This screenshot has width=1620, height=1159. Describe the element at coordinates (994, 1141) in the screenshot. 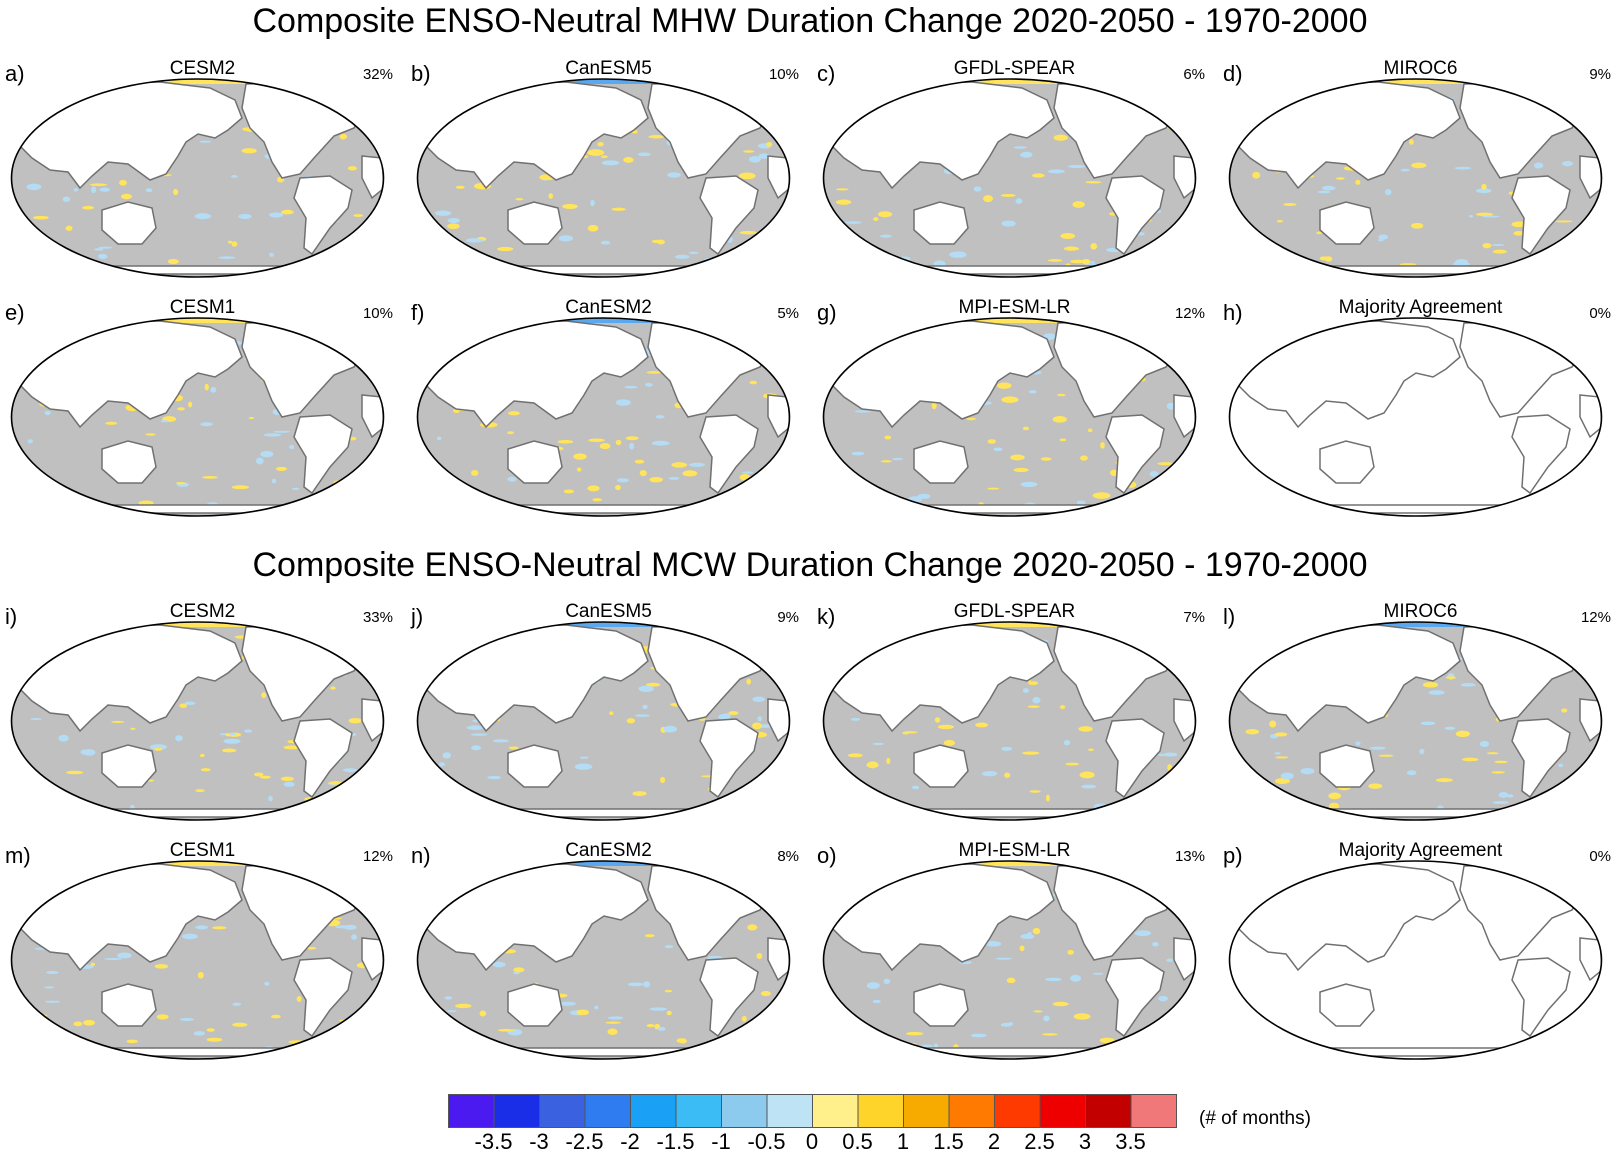

I see `colorbar-tick-label: 2` at that location.